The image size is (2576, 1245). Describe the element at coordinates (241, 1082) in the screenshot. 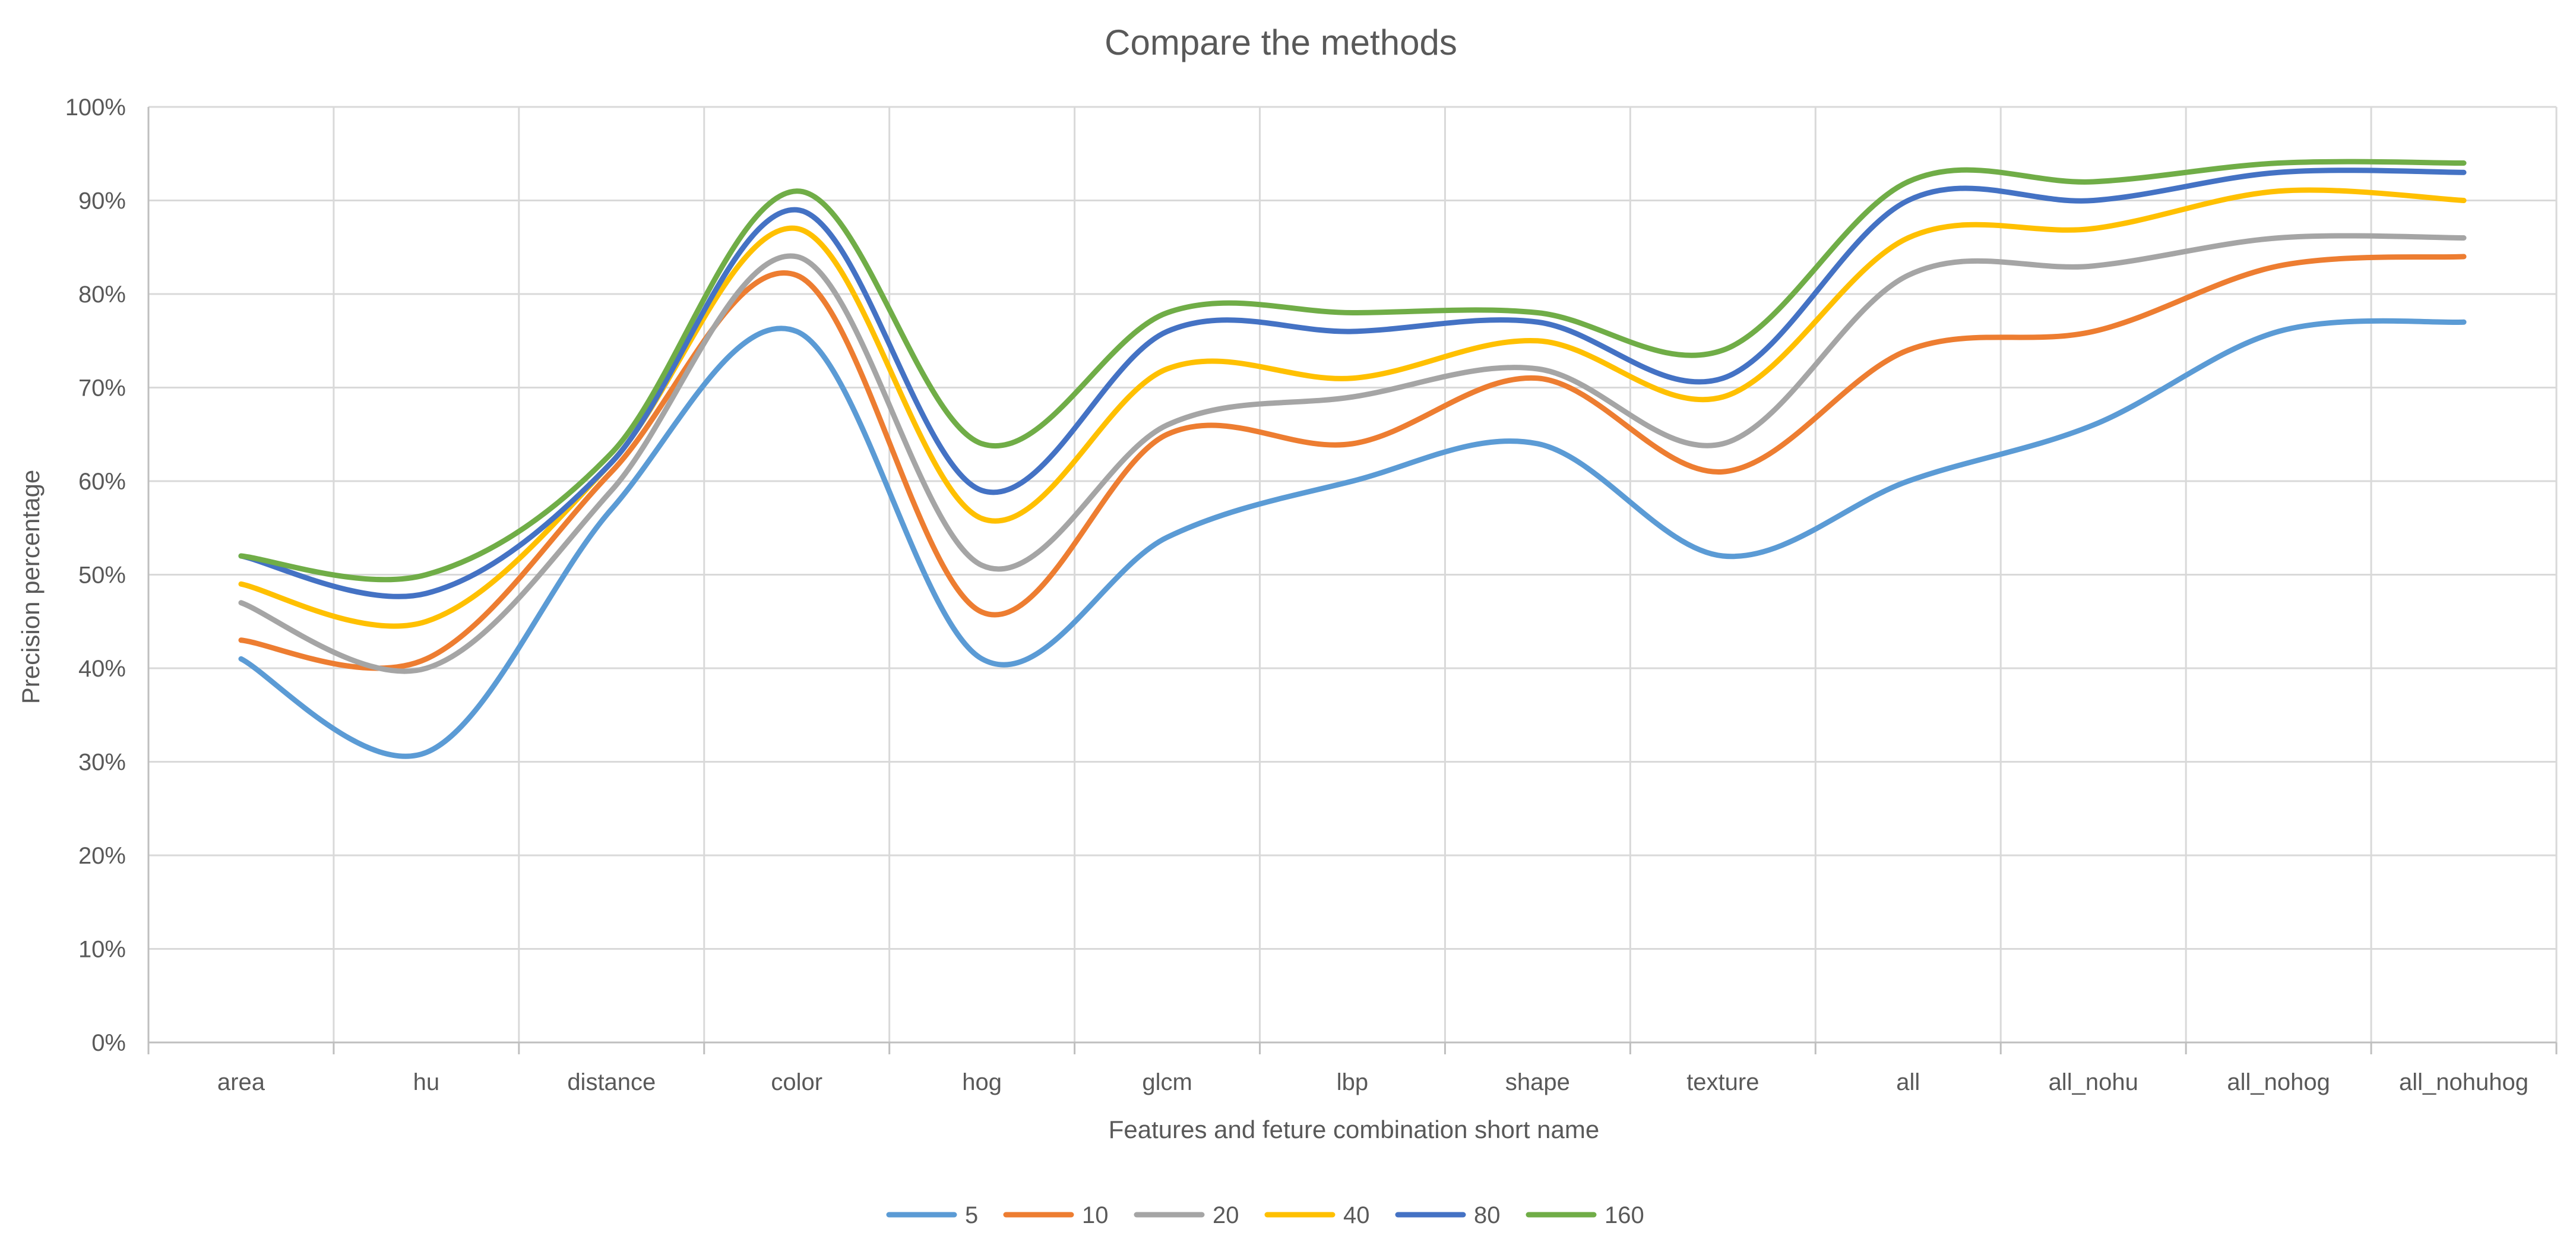

I see `x-tick-label: area` at that location.